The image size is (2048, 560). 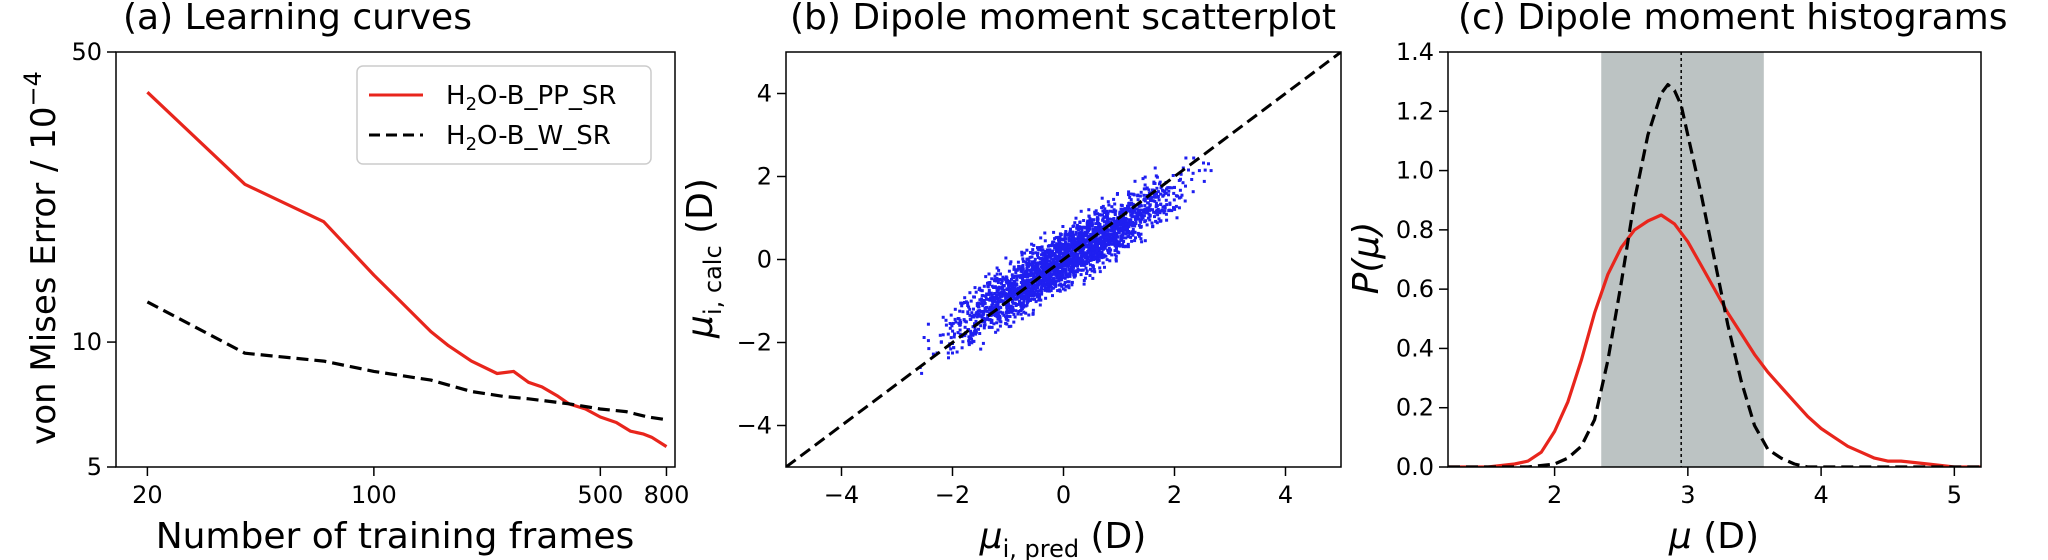 What do you see at coordinates (1285, 495) in the screenshot?
I see `panel-b-xtick-label: 4` at bounding box center [1285, 495].